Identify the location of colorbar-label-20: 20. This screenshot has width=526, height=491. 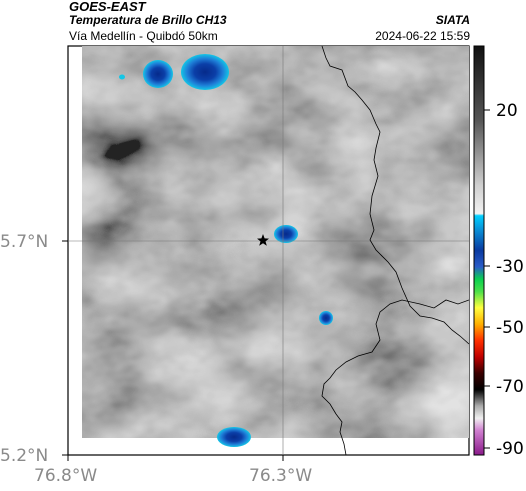
(507, 111).